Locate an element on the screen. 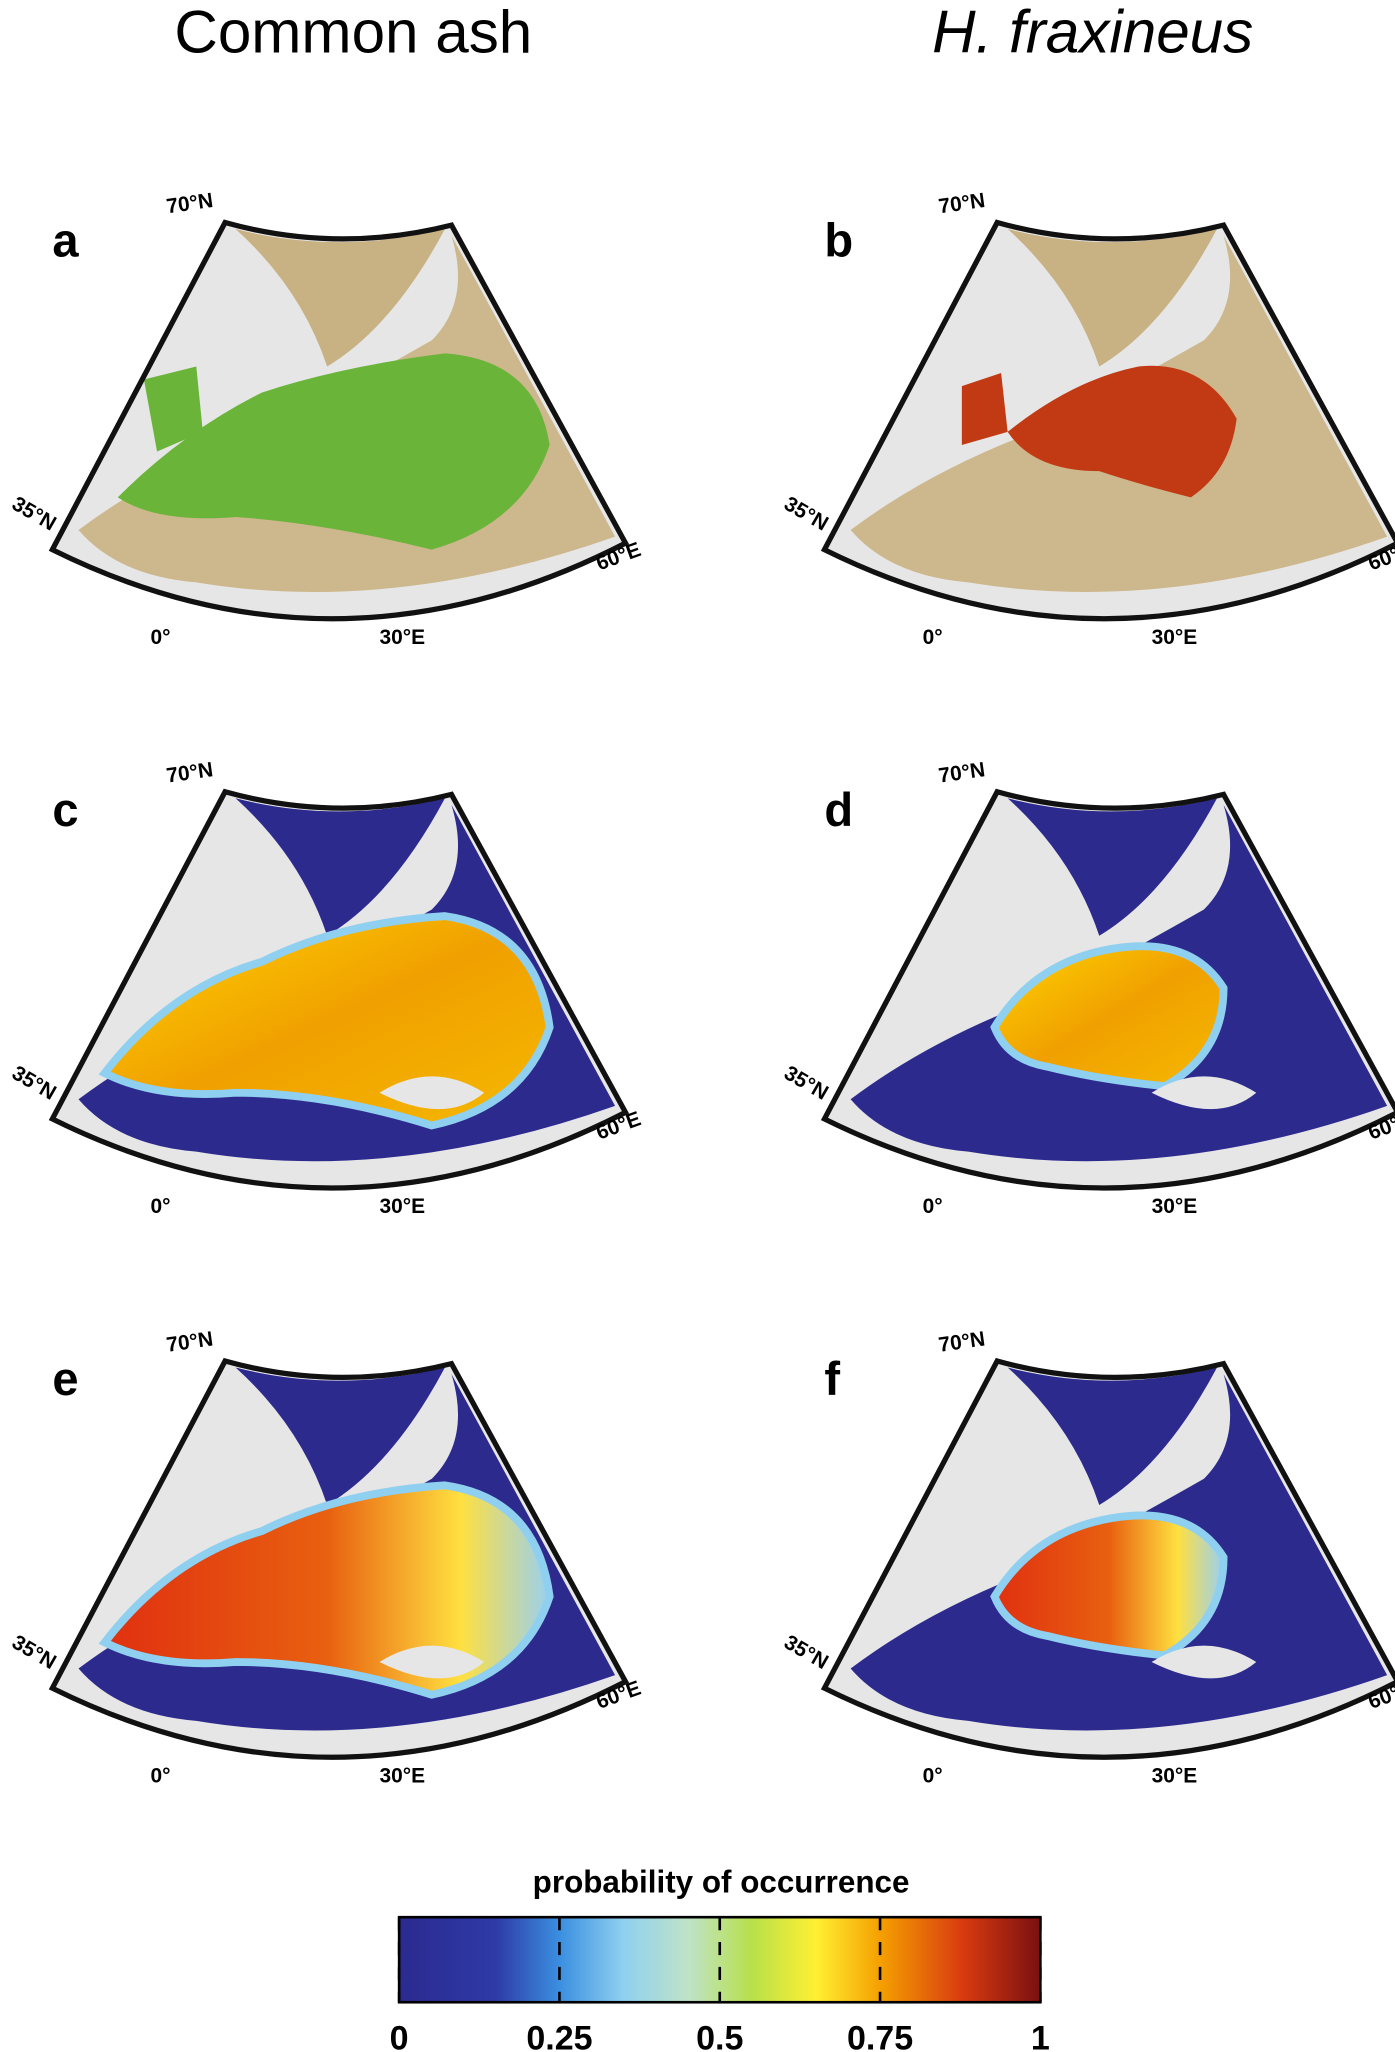 The image size is (1395, 2052). column-title: H. fraxineus is located at coordinates (1092, 32).